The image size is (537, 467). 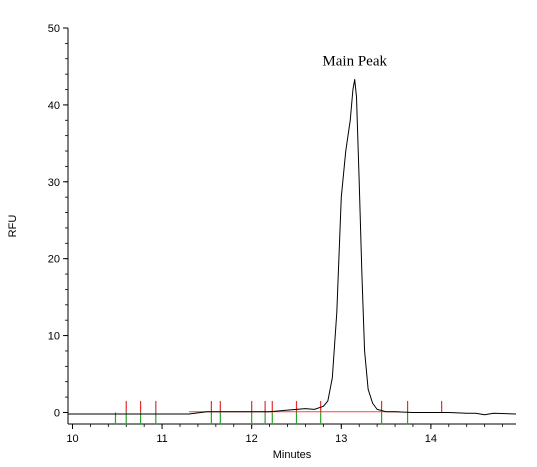 What do you see at coordinates (54, 337) in the screenshot?
I see `y-tick-label: 10` at bounding box center [54, 337].